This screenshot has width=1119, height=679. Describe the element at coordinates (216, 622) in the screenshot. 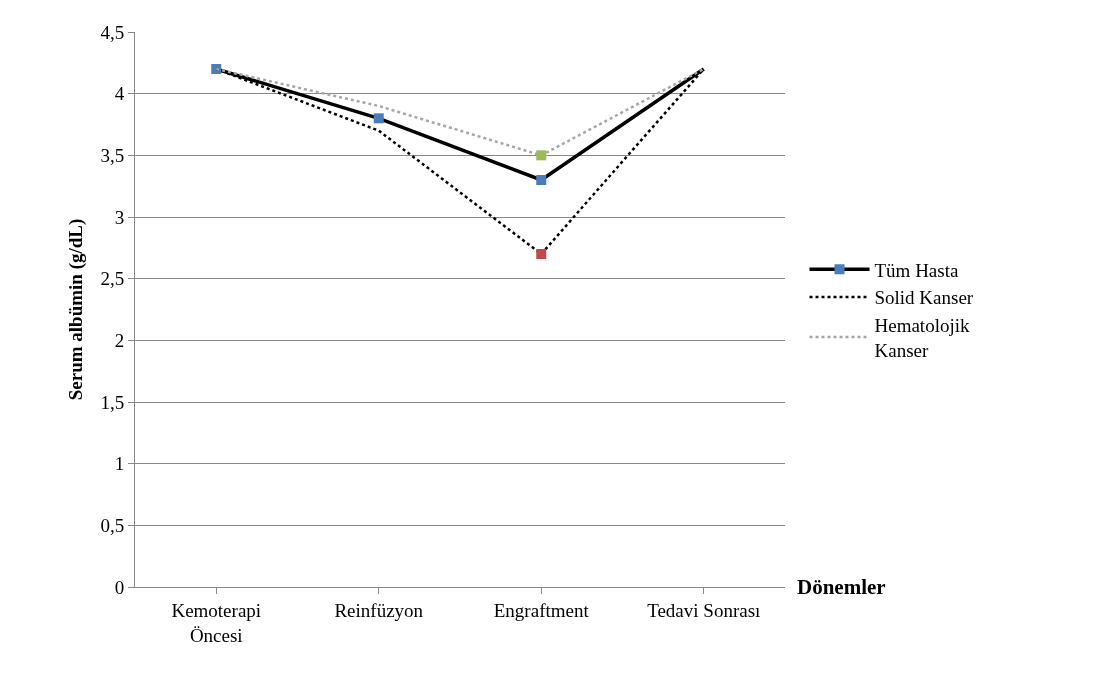

I see `x-tick-label: Kemoterapi Öncesi` at that location.